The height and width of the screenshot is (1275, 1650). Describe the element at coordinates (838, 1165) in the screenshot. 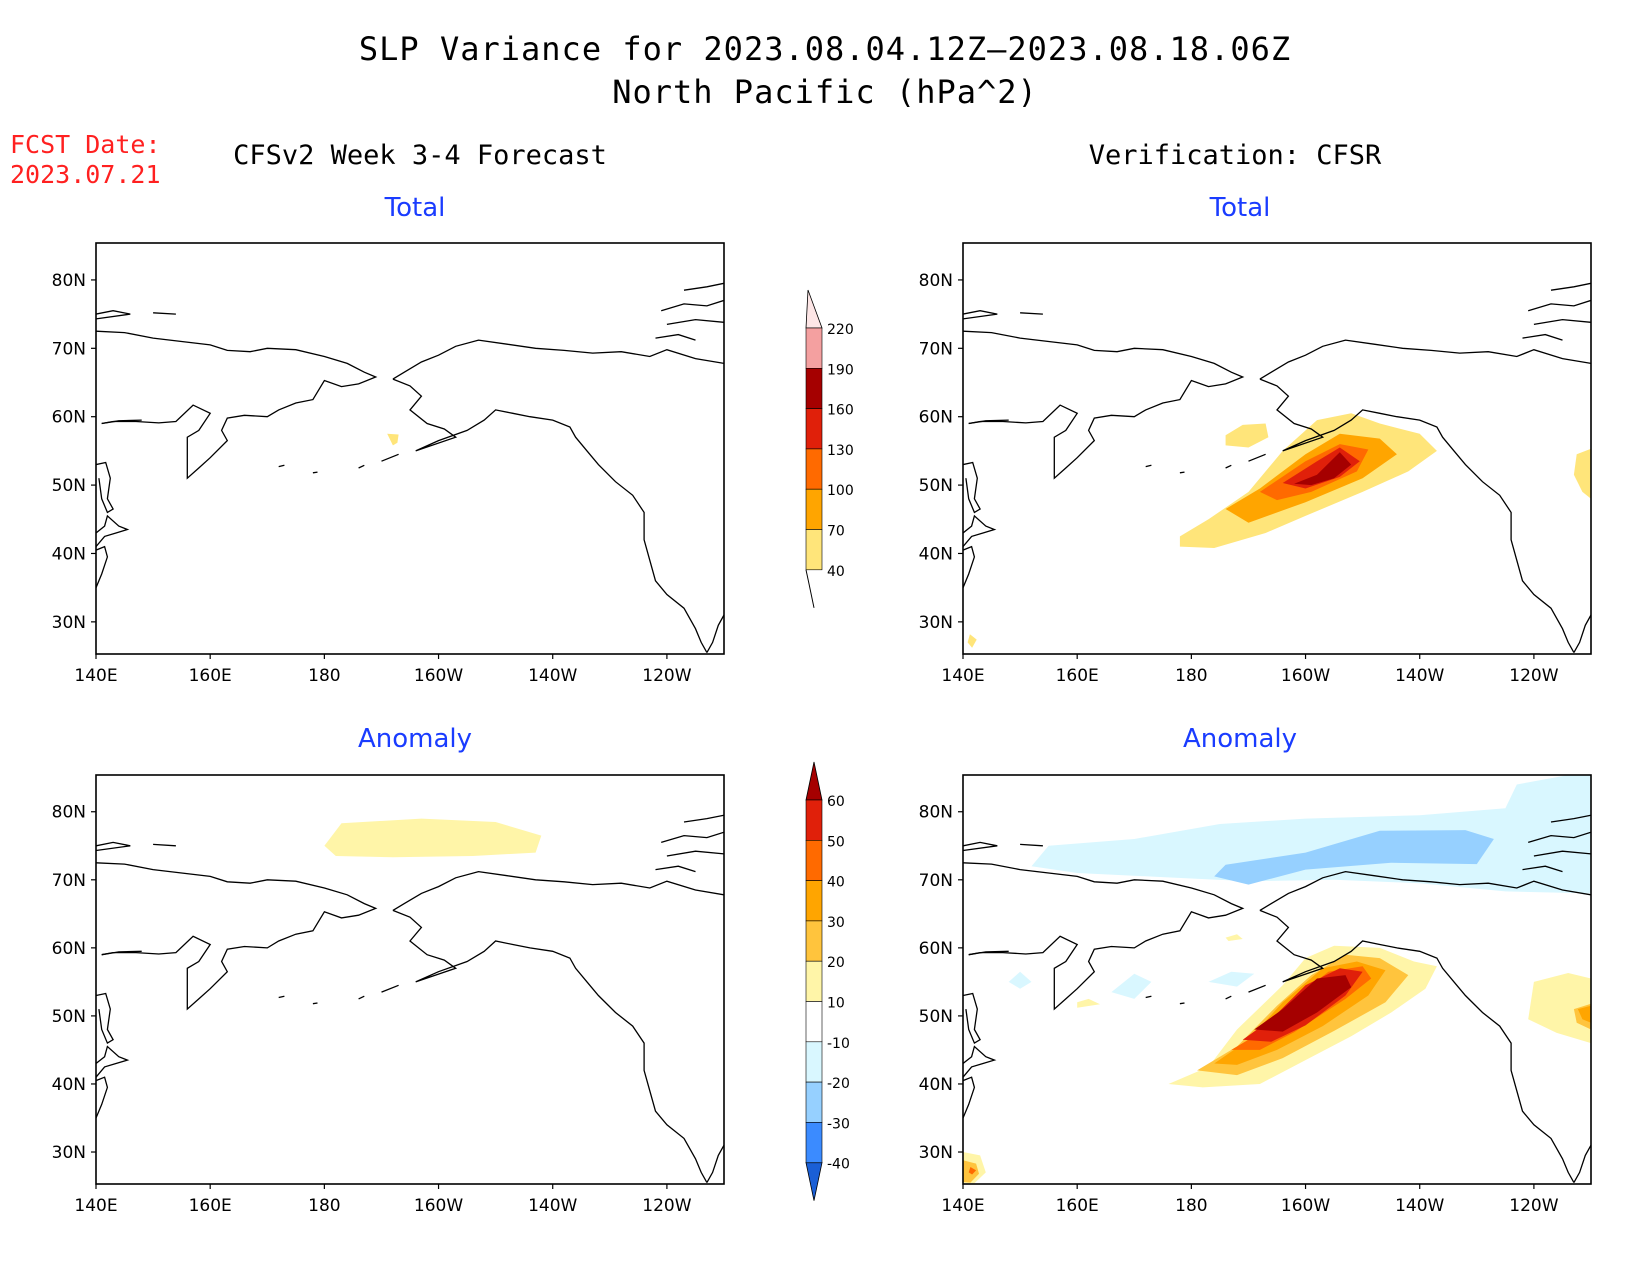

I see `colorbar-label: -40` at that location.